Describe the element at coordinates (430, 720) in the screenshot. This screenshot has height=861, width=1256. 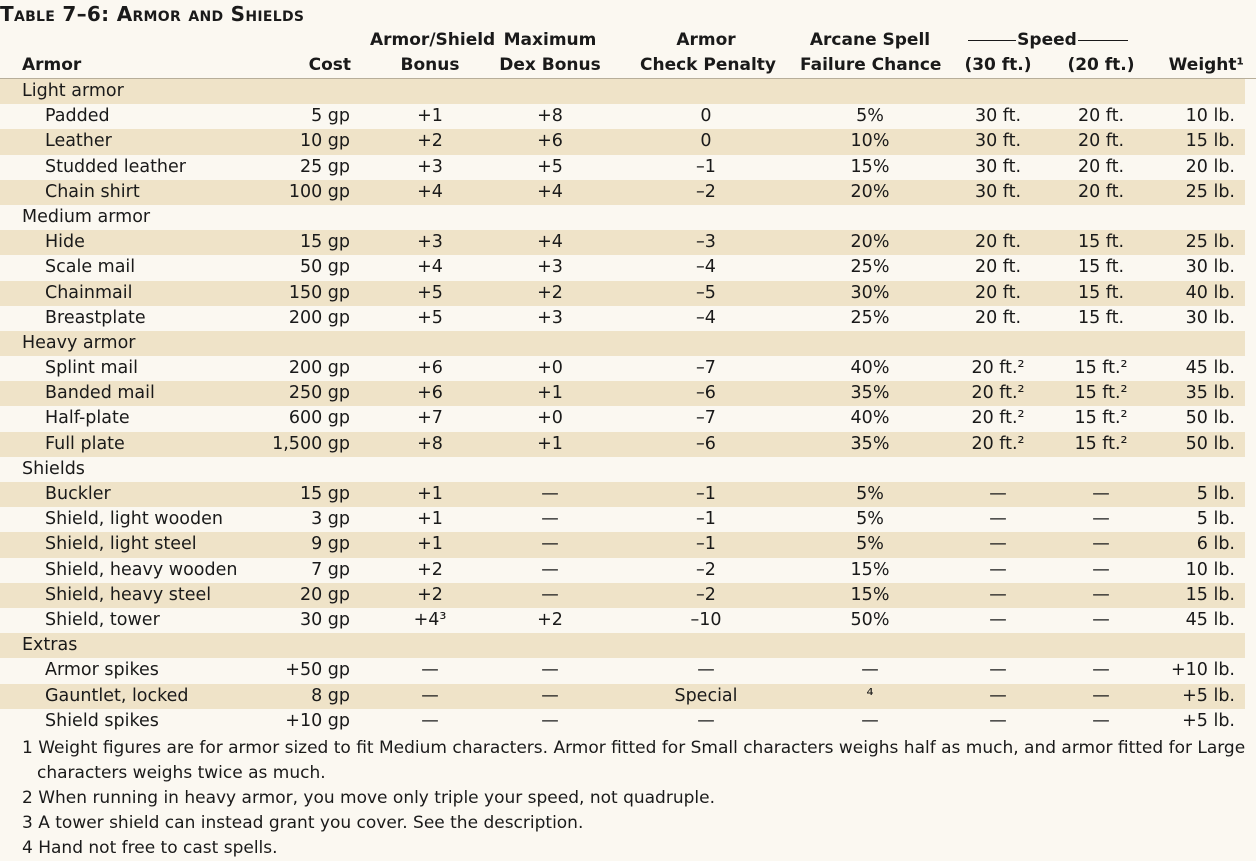
I see `cell-bonus: —` at that location.